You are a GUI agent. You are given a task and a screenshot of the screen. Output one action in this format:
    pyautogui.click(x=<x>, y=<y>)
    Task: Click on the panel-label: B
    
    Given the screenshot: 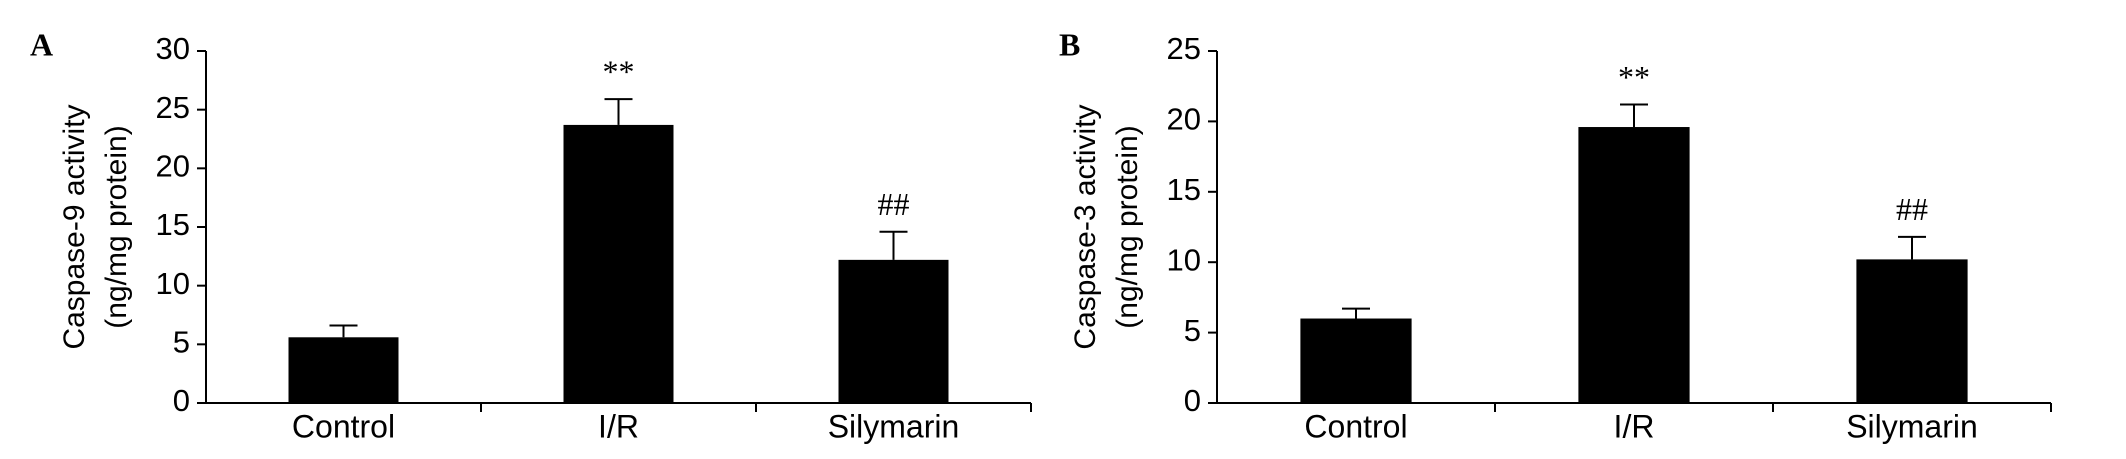 What is the action you would take?
    pyautogui.click(x=1069, y=44)
    